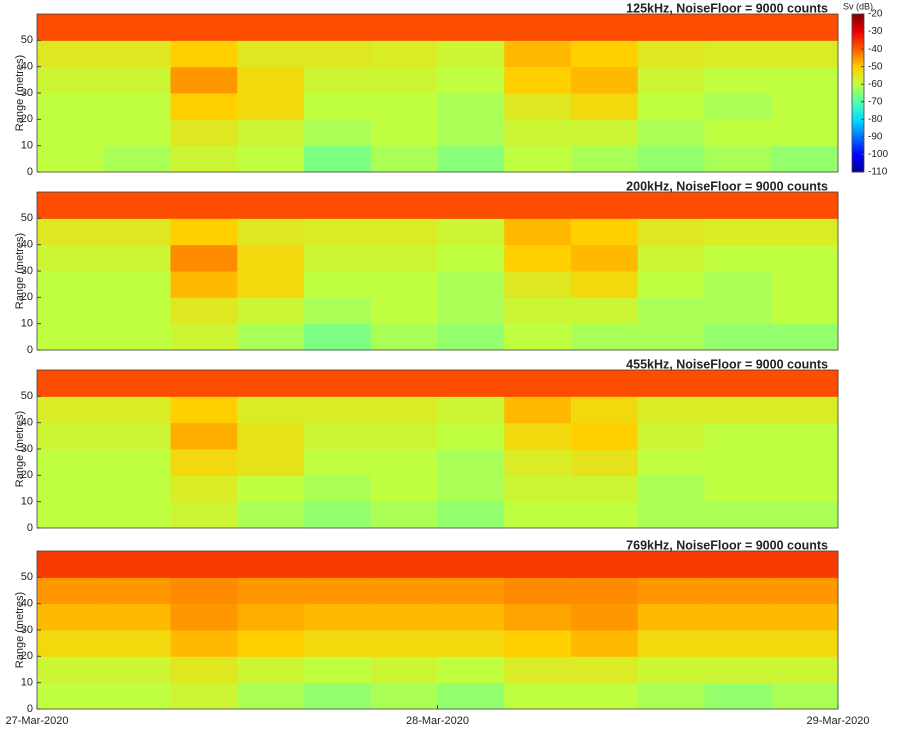 Image resolution: width=908 pixels, height=738 pixels. I want to click on colorbar-tick-label: -90, so click(875, 137).